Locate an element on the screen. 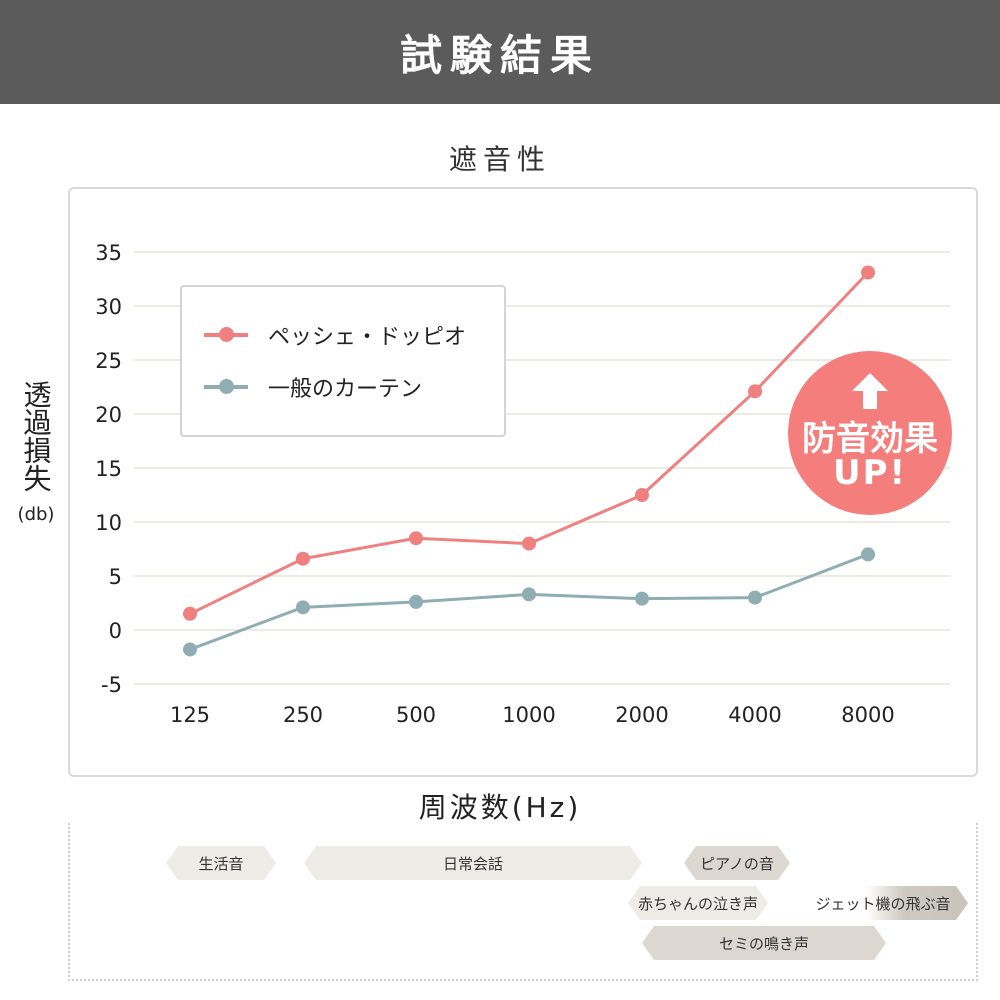  legend-swatch-curtain is located at coordinates (226, 386).